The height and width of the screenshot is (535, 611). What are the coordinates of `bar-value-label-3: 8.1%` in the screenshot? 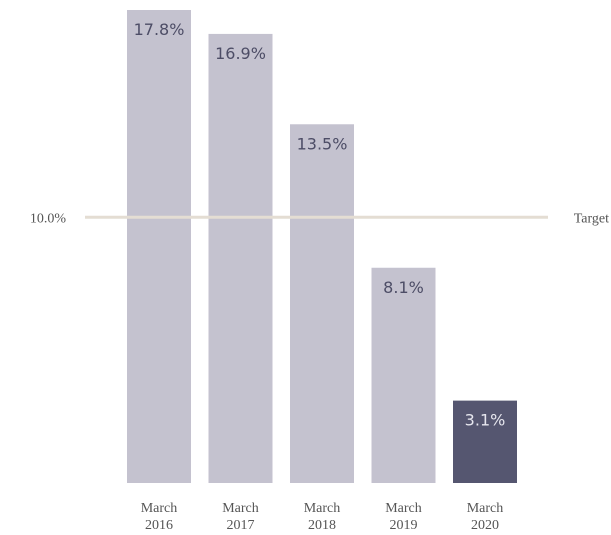 It's located at (403, 287).